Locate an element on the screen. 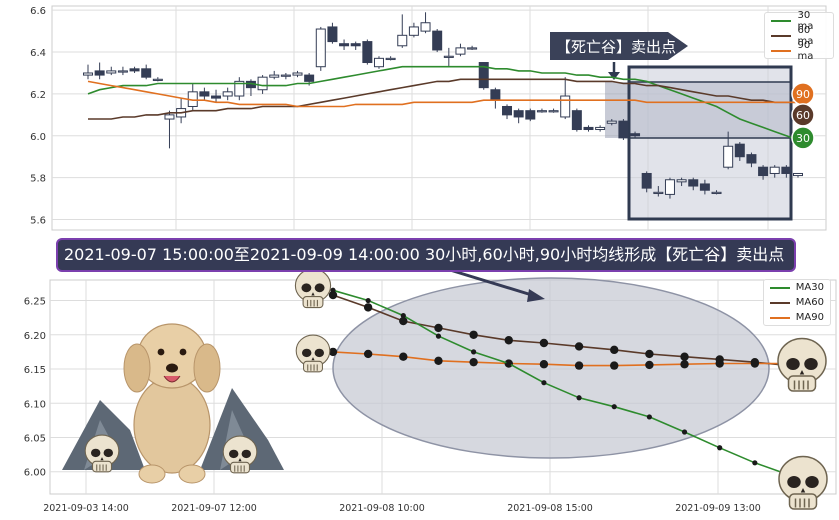  y-tick-label: 6.05 is located at coordinates (35, 438).